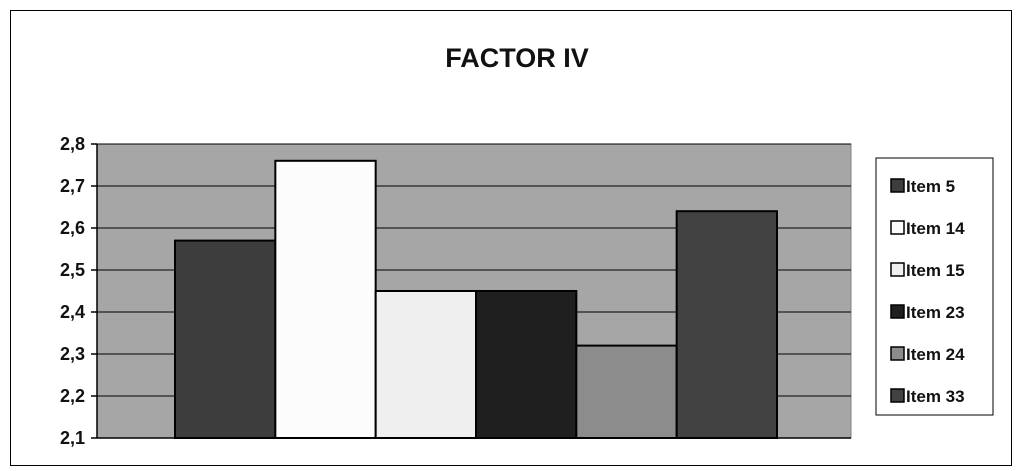 Image resolution: width=1017 pixels, height=471 pixels. Describe the element at coordinates (72, 312) in the screenshot. I see `y-tick-label: 2,4` at that location.